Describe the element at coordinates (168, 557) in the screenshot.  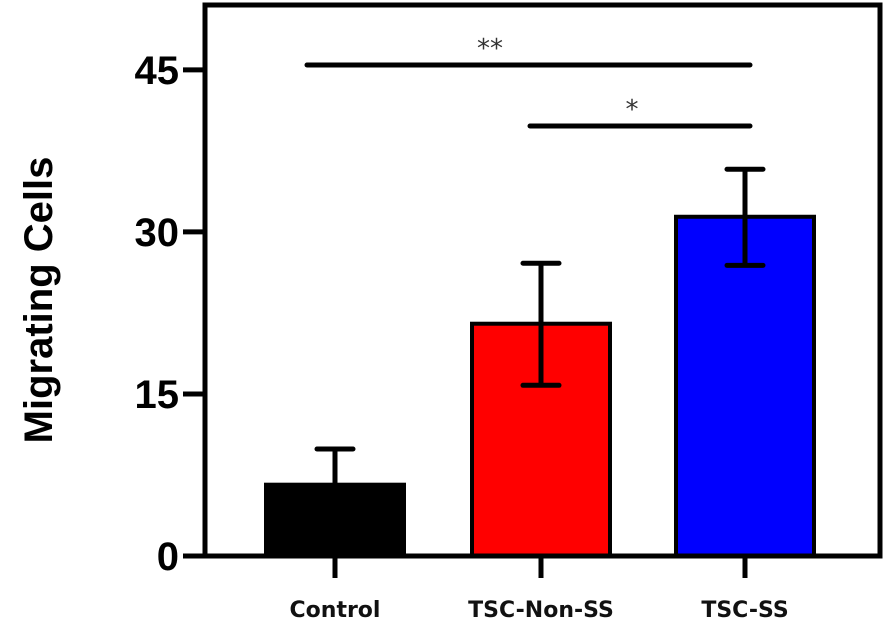
I see `y-tick-label: 0` at that location.